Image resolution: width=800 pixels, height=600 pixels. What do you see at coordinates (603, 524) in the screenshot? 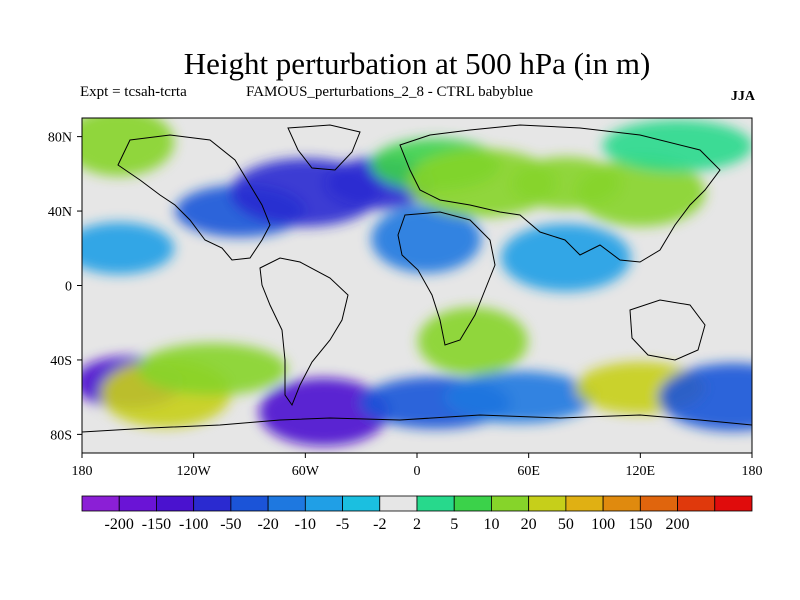
I see `colorbar-label: 100` at bounding box center [603, 524].